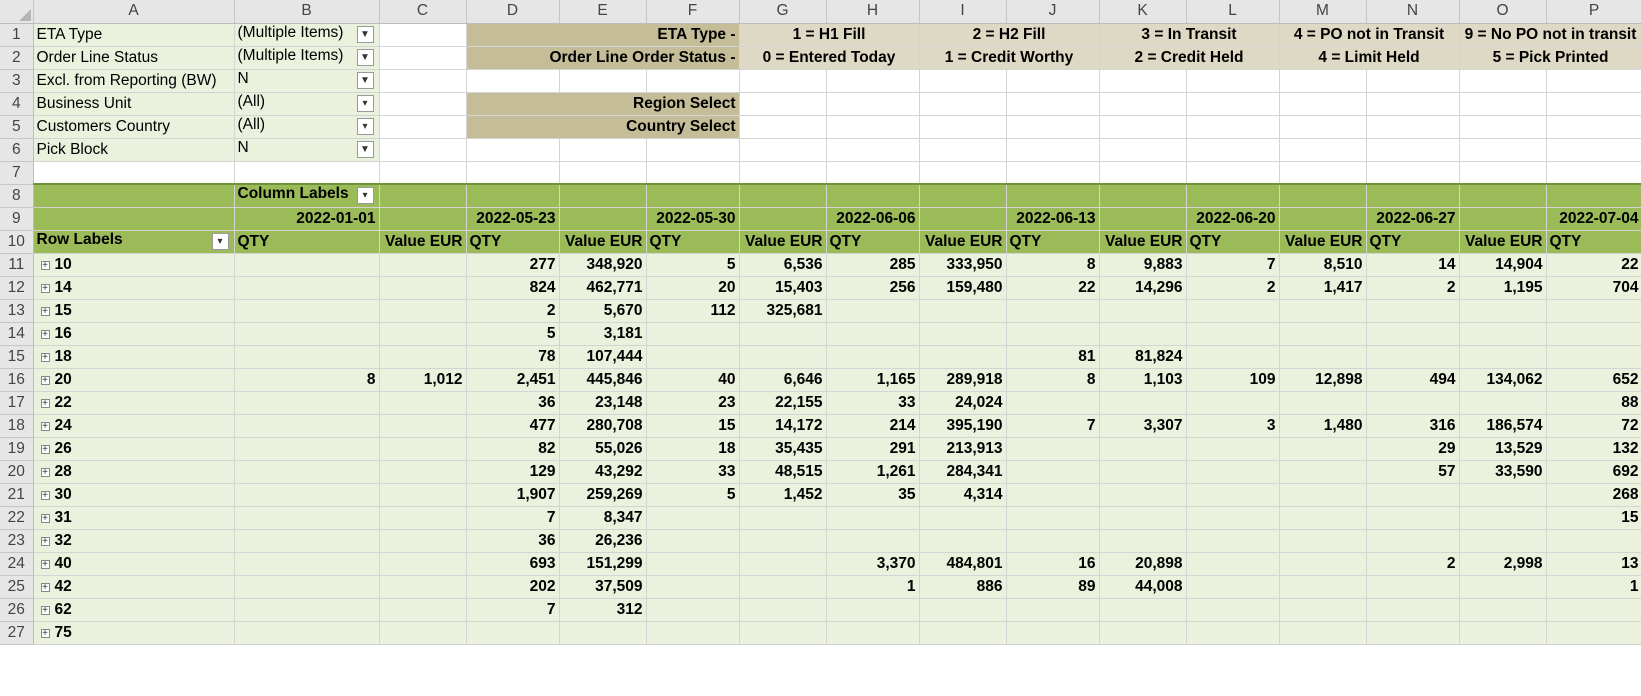 The image size is (1641, 696). Describe the element at coordinates (873, 265) in the screenshot. I see `data-cell: 285` at that location.